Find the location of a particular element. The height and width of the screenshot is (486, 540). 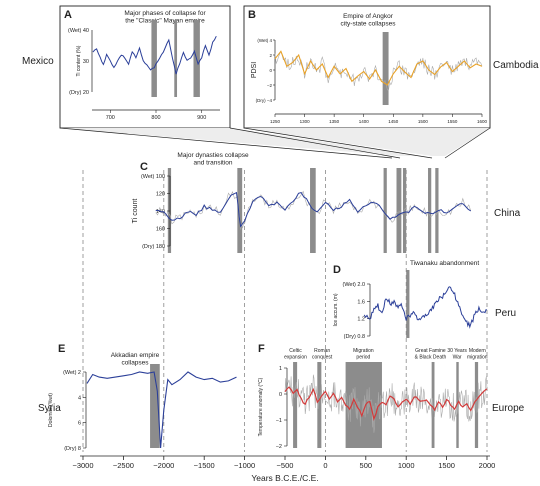

panel-A-frame is located at coordinates (145, 67).